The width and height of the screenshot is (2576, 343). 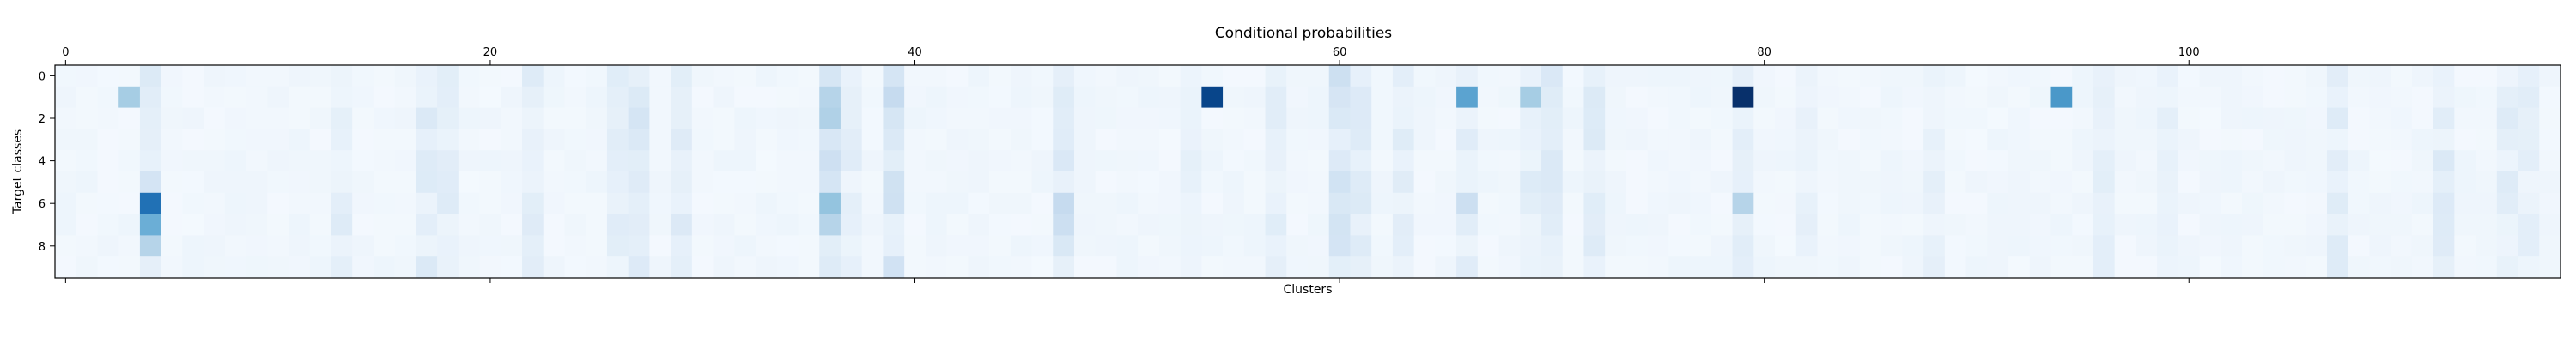 I want to click on chart-title: Conditional probabilities, so click(x=1303, y=34).